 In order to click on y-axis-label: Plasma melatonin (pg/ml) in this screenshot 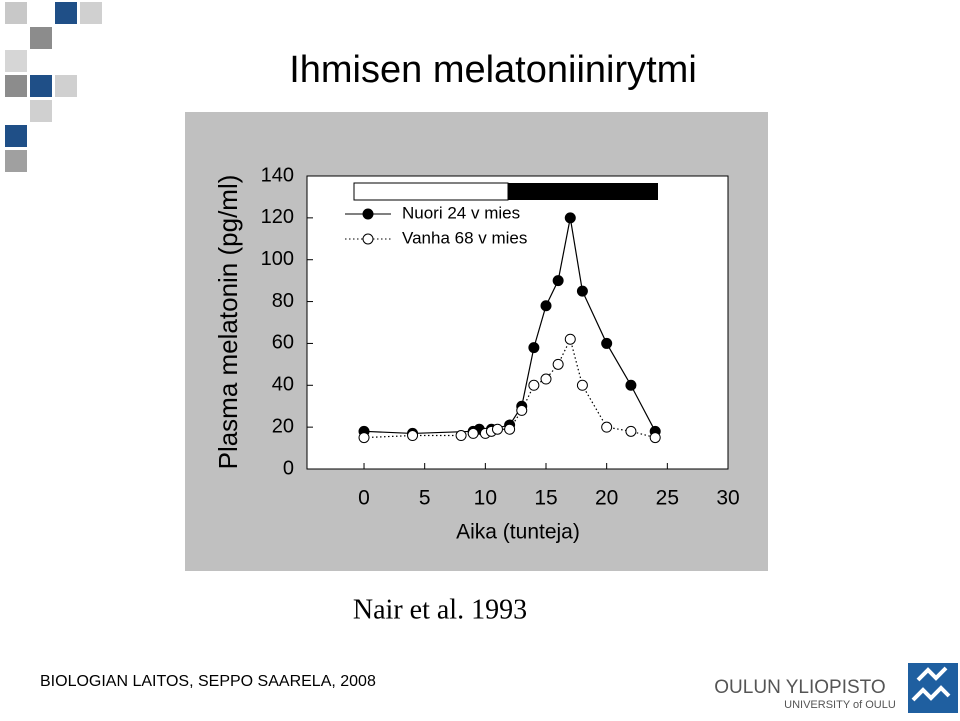, I will do `click(228, 322)`.